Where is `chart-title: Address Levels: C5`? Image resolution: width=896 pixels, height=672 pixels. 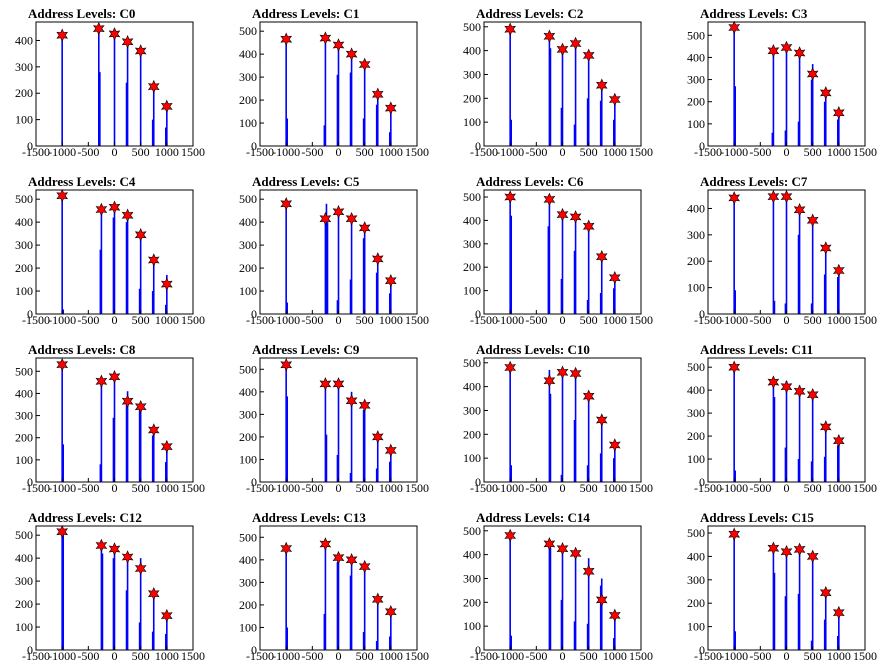
chart-title: Address Levels: C5 is located at coordinates (306, 181).